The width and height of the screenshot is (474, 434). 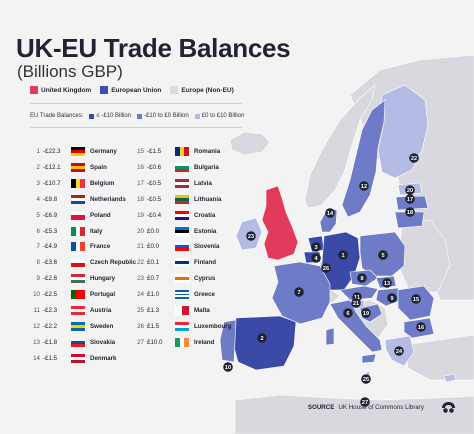 I want to click on rank-badge: 21, so click(x=356, y=303).